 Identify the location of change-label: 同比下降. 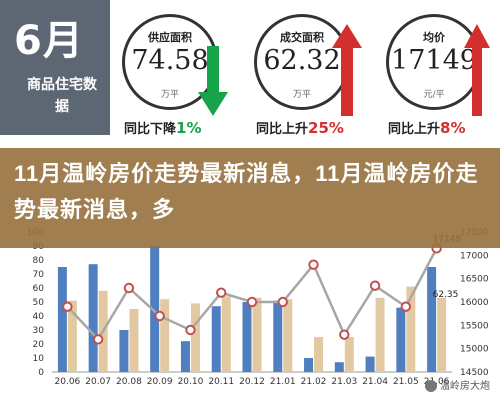
(150, 129).